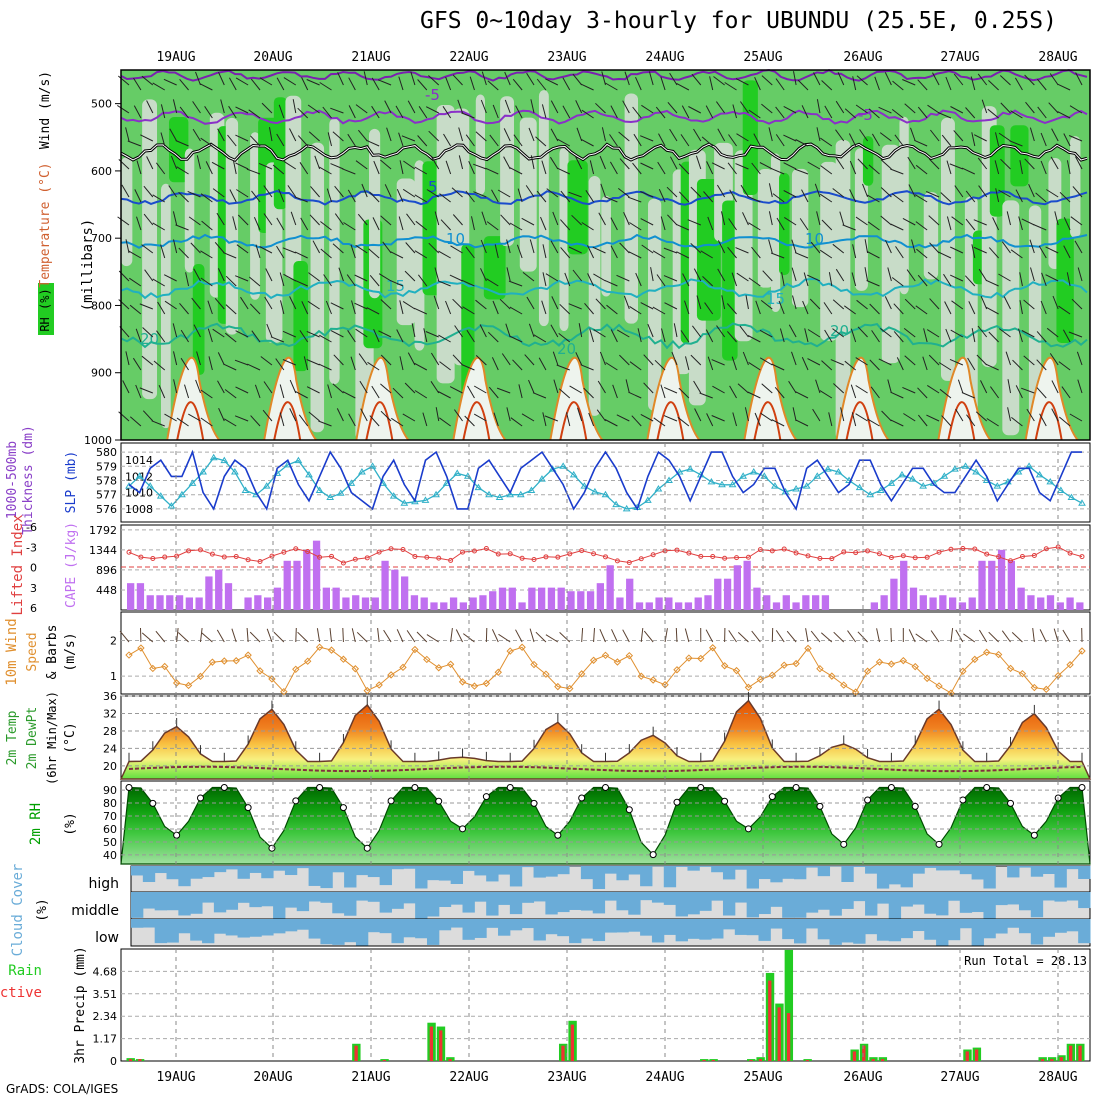 The width and height of the screenshot is (1100, 1100). What do you see at coordinates (775, 299) in the screenshot?
I see `contour-label: 15` at bounding box center [775, 299].